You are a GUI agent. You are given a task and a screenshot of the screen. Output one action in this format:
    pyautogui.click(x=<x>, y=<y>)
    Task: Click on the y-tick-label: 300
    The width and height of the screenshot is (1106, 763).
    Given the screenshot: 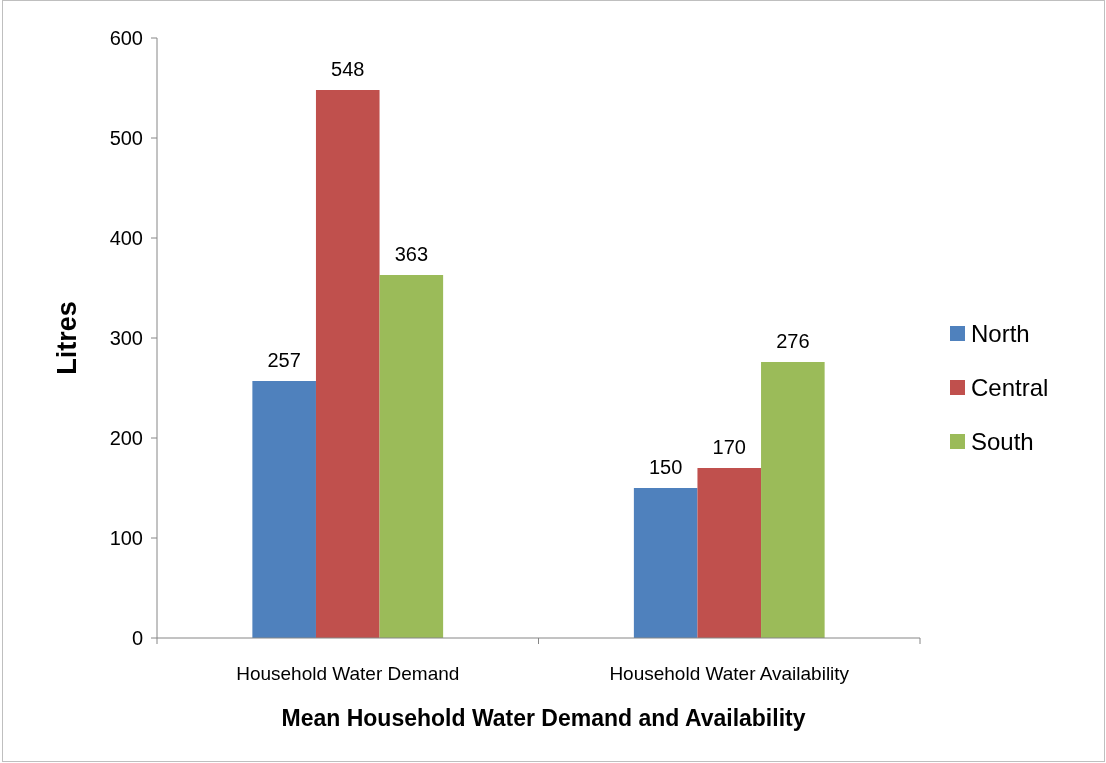 What is the action you would take?
    pyautogui.click(x=126, y=338)
    